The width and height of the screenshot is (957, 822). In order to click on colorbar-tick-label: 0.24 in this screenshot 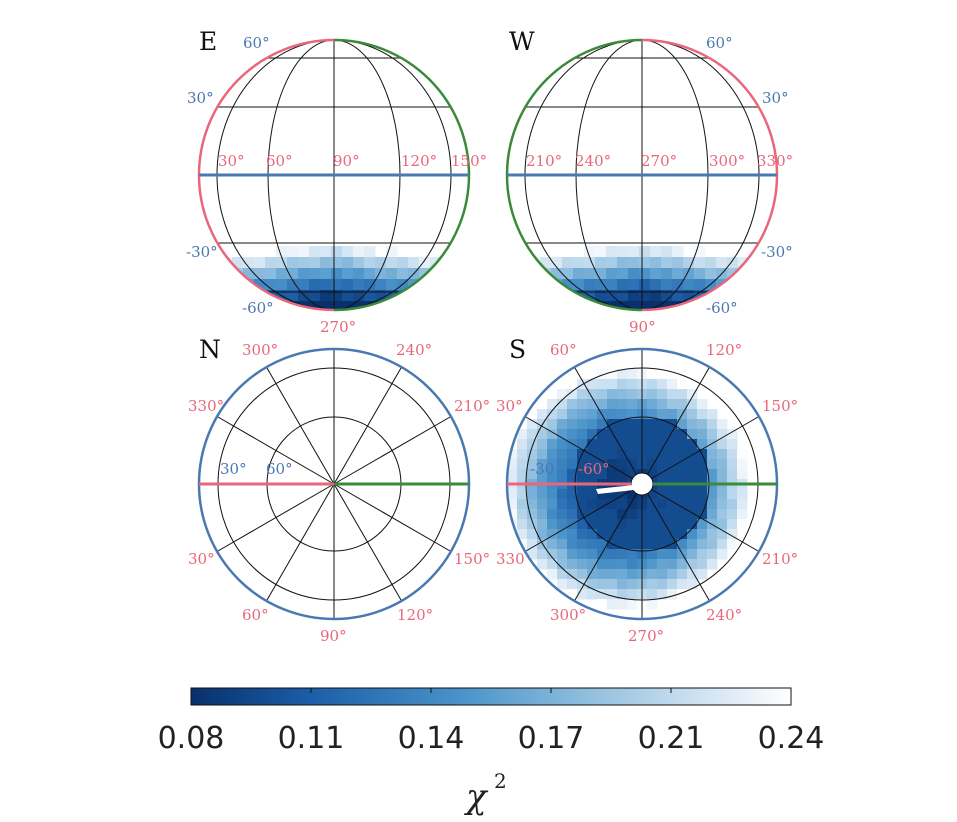, I will do `click(791, 738)`.